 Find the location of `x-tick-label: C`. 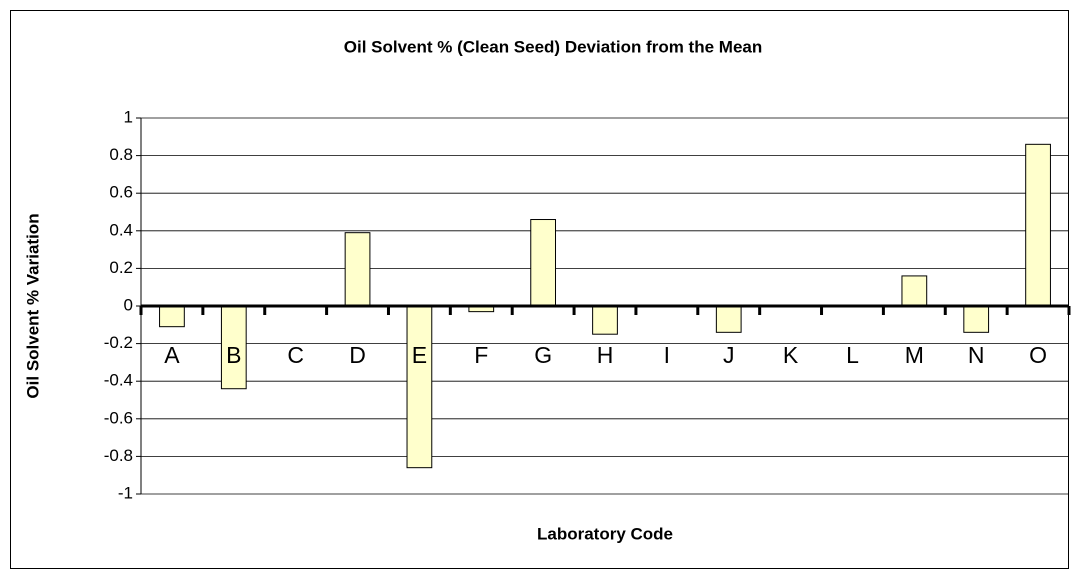

x-tick-label: C is located at coordinates (295, 355).